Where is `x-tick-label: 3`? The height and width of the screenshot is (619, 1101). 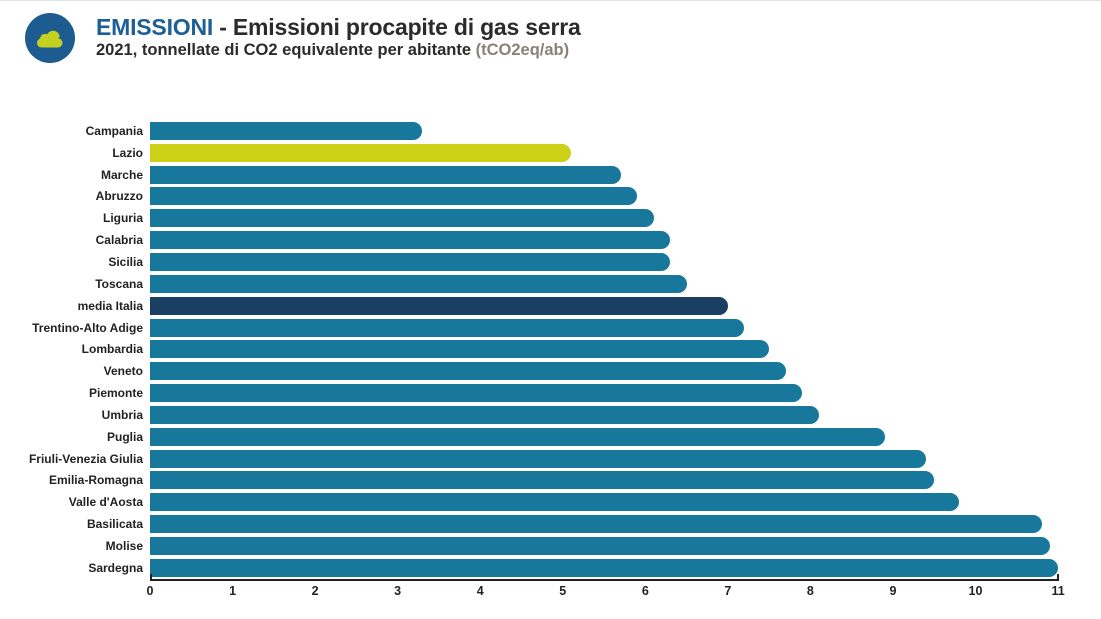 x-tick-label: 3 is located at coordinates (398, 591).